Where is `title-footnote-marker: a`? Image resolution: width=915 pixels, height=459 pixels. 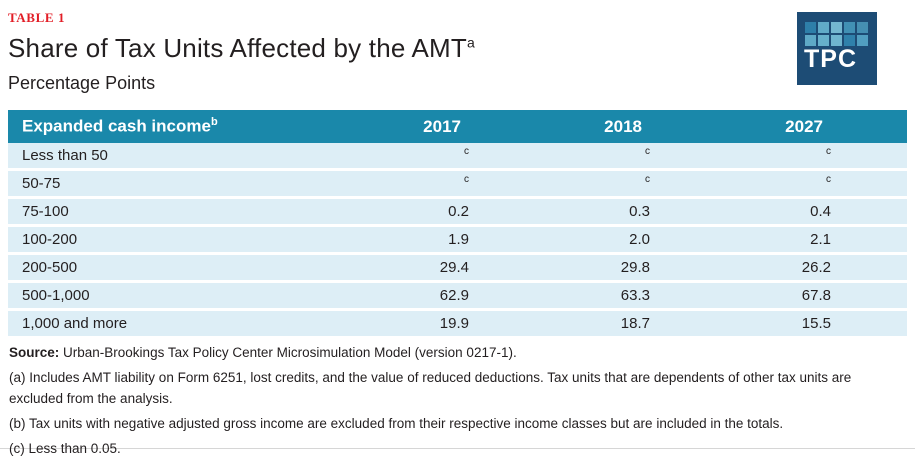
title-footnote-marker: a is located at coordinates (471, 42).